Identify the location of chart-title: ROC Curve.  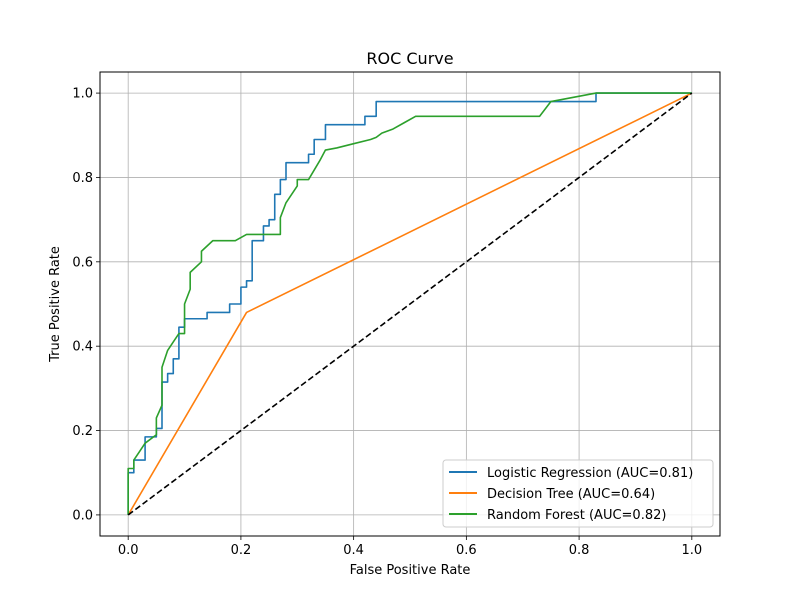
(409, 58).